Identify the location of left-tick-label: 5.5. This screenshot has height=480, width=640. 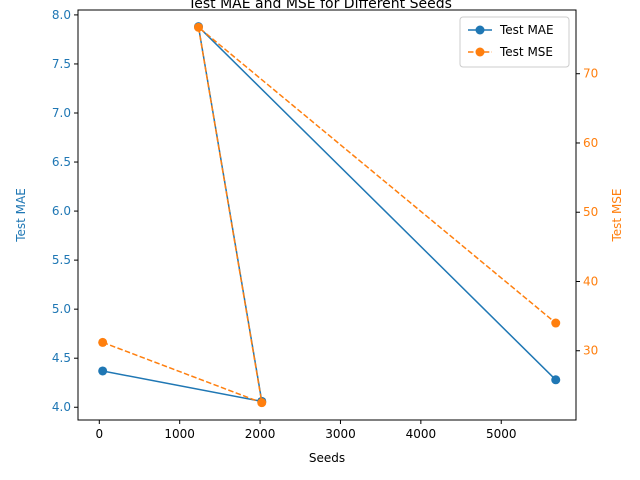
(61, 260).